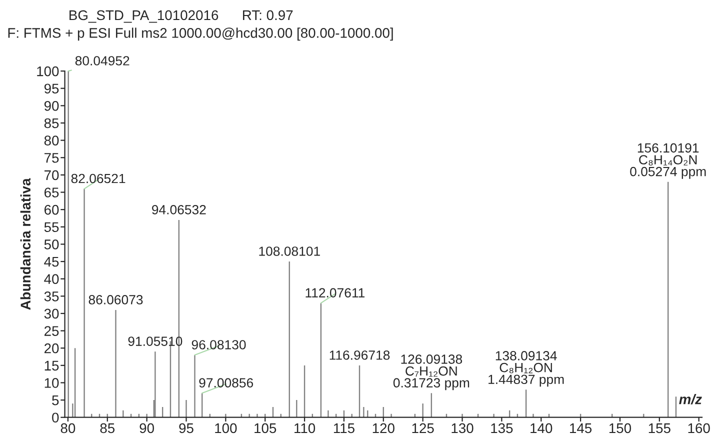 The height and width of the screenshot is (444, 720). I want to click on y-tick-label: 35, so click(51, 296).